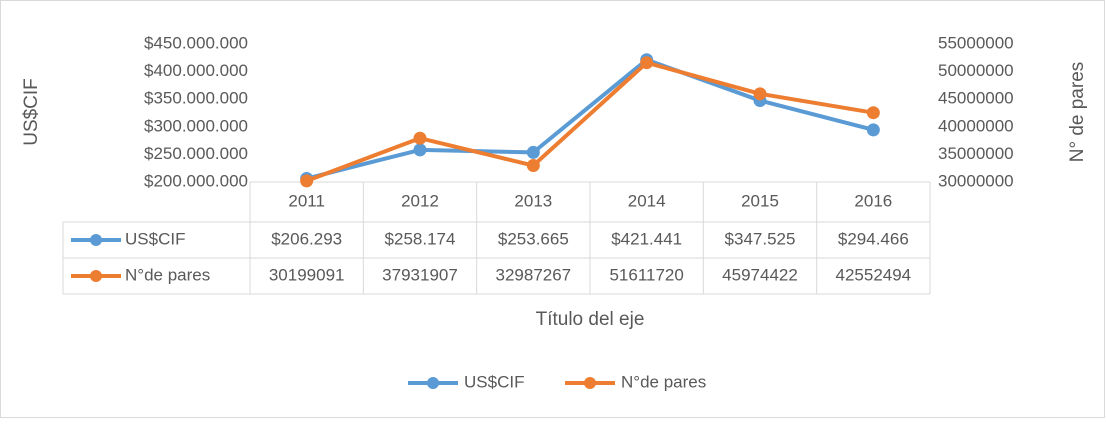  Describe the element at coordinates (420, 200) in the screenshot. I see `x-tick-label: 2012` at that location.